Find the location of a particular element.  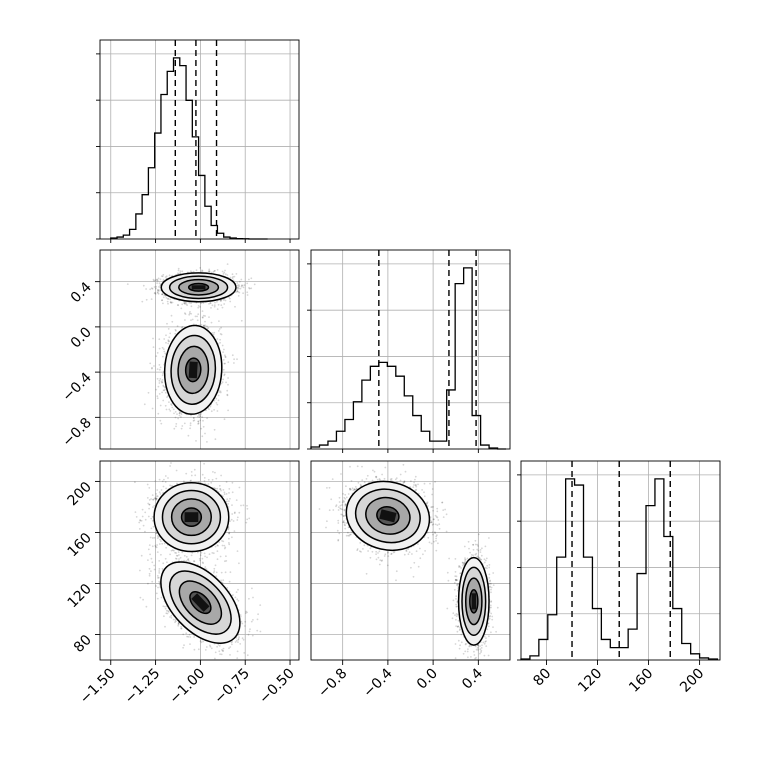

contour-line is located at coordinates (193, 370).